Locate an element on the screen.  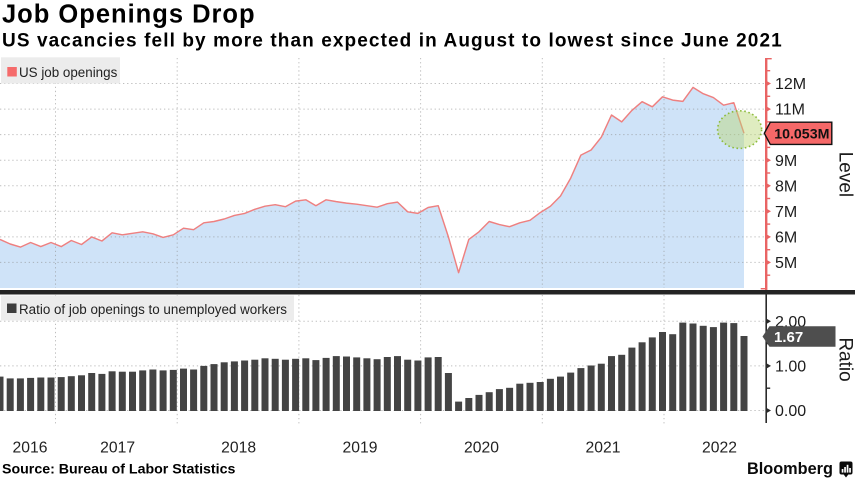
svg-text: 2020 is located at coordinates (481, 447).